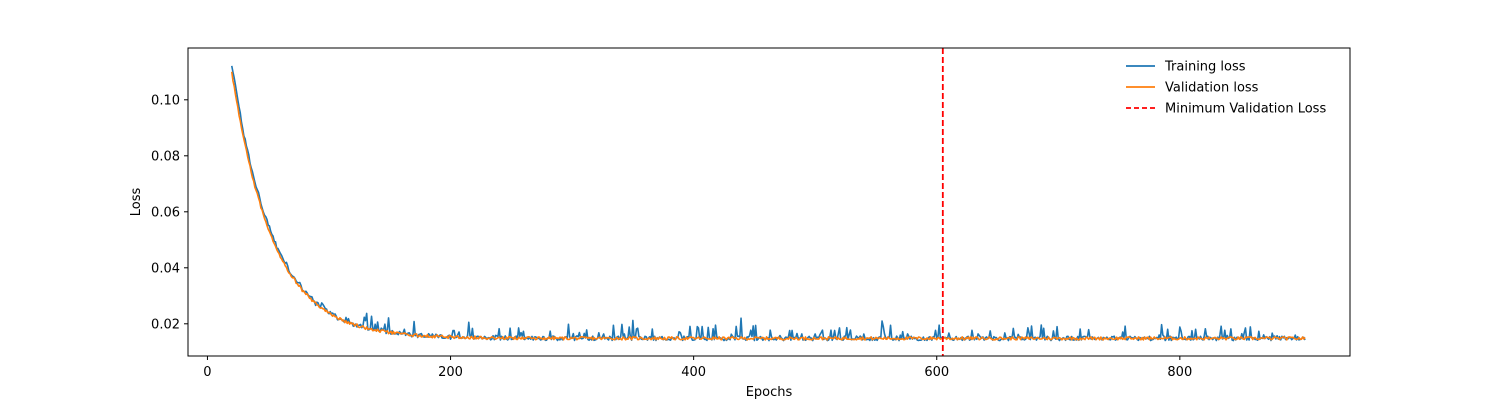 The image size is (1500, 400). Describe the element at coordinates (1205, 67) in the screenshot. I see `legend-label: Training loss` at that location.